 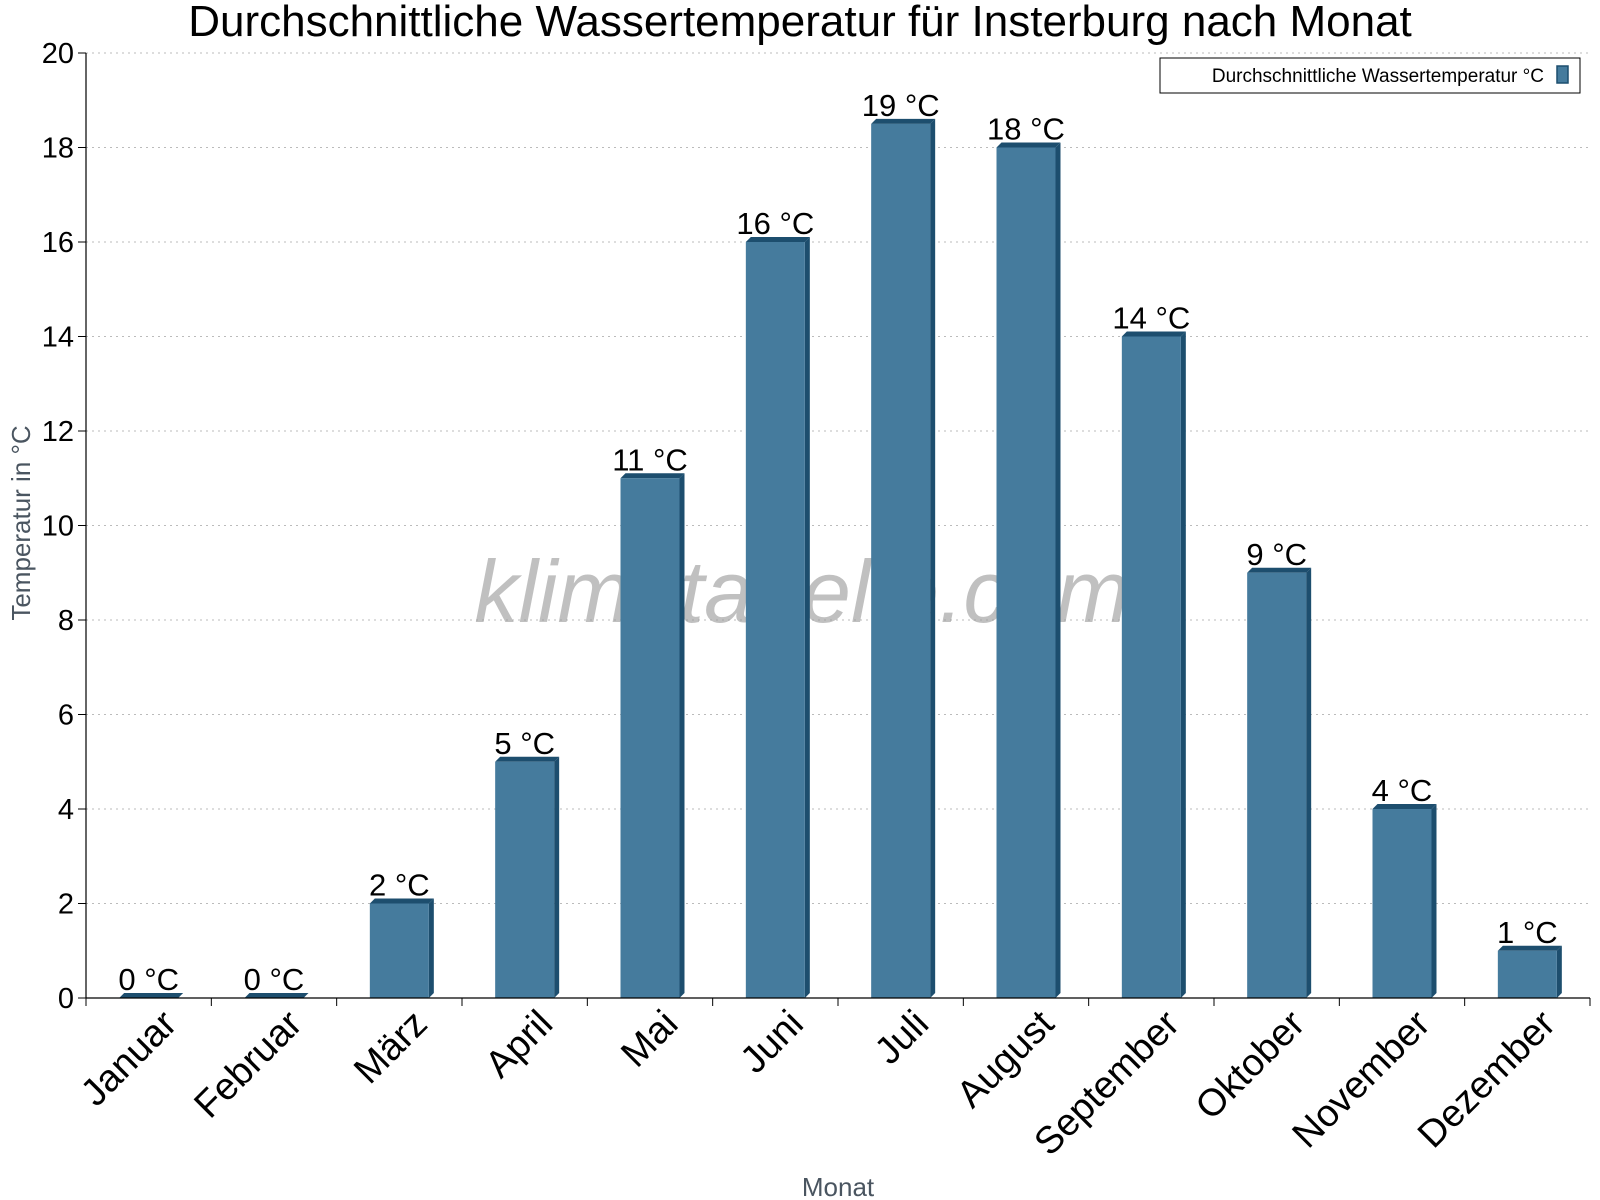 I want to click on y-tick-label: 2, so click(x=66, y=905).